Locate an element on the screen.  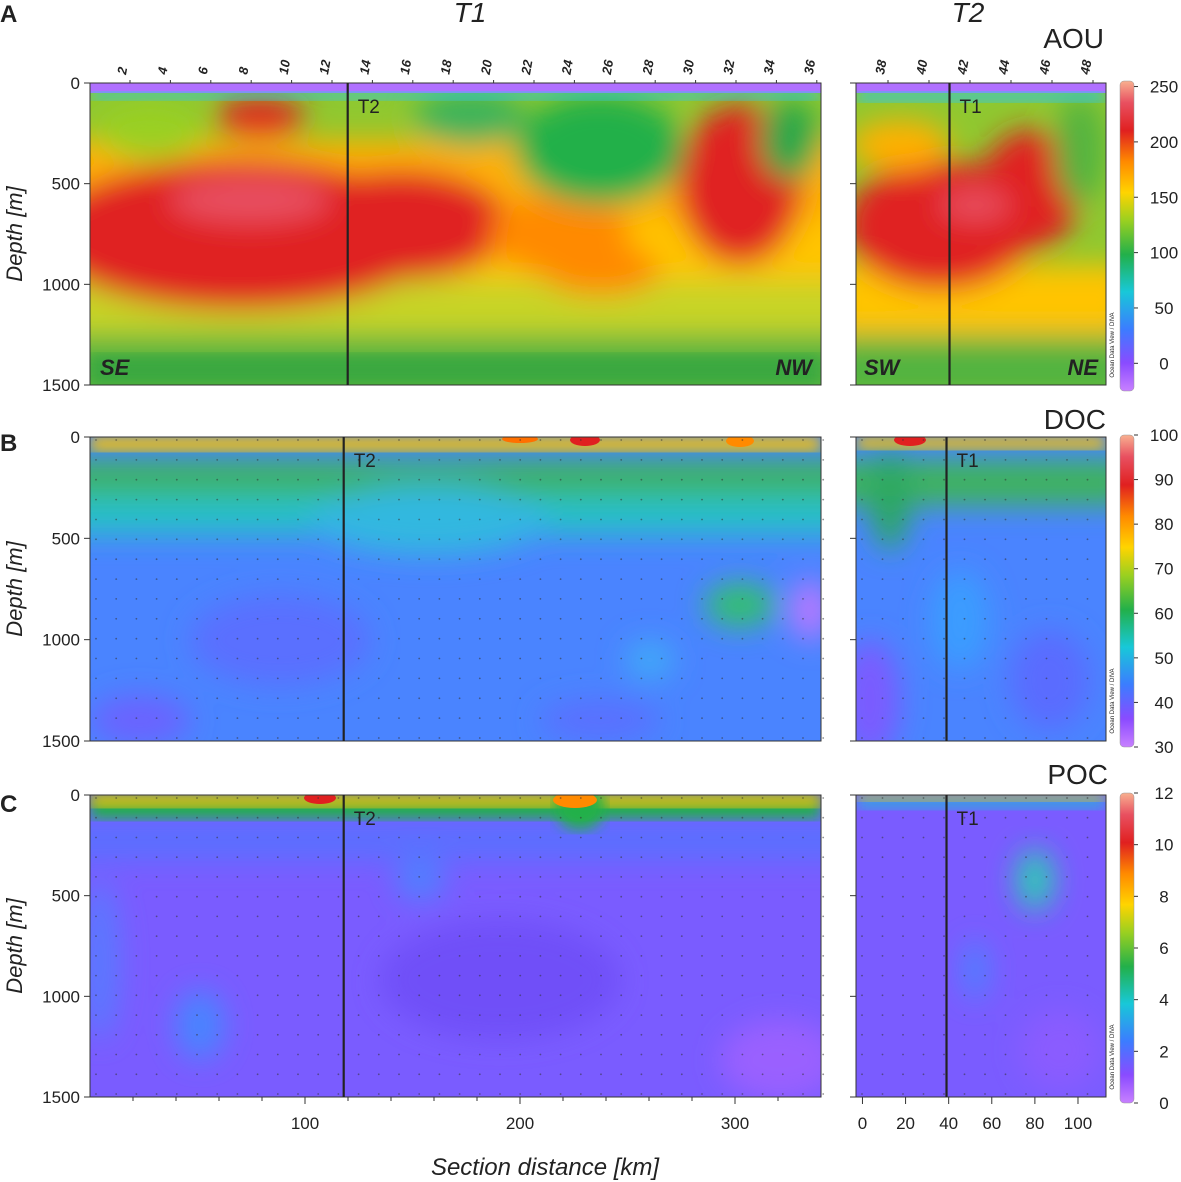
direction-label-se: SE is located at coordinates (115, 367).